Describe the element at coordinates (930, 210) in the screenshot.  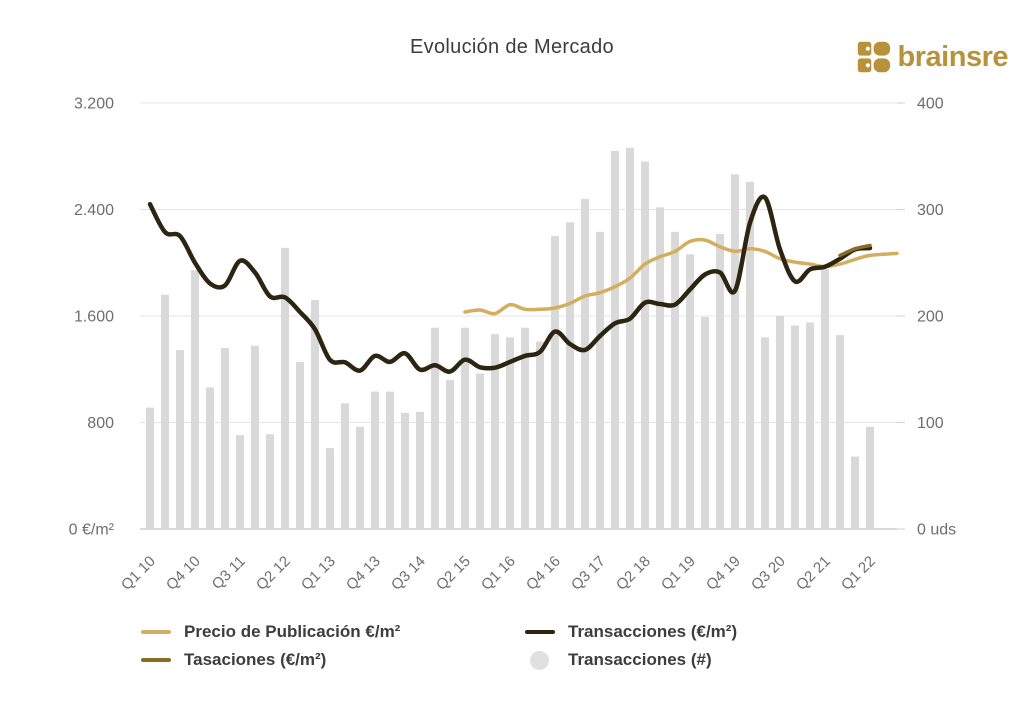
I see `y-right-axis-label: 300` at that location.